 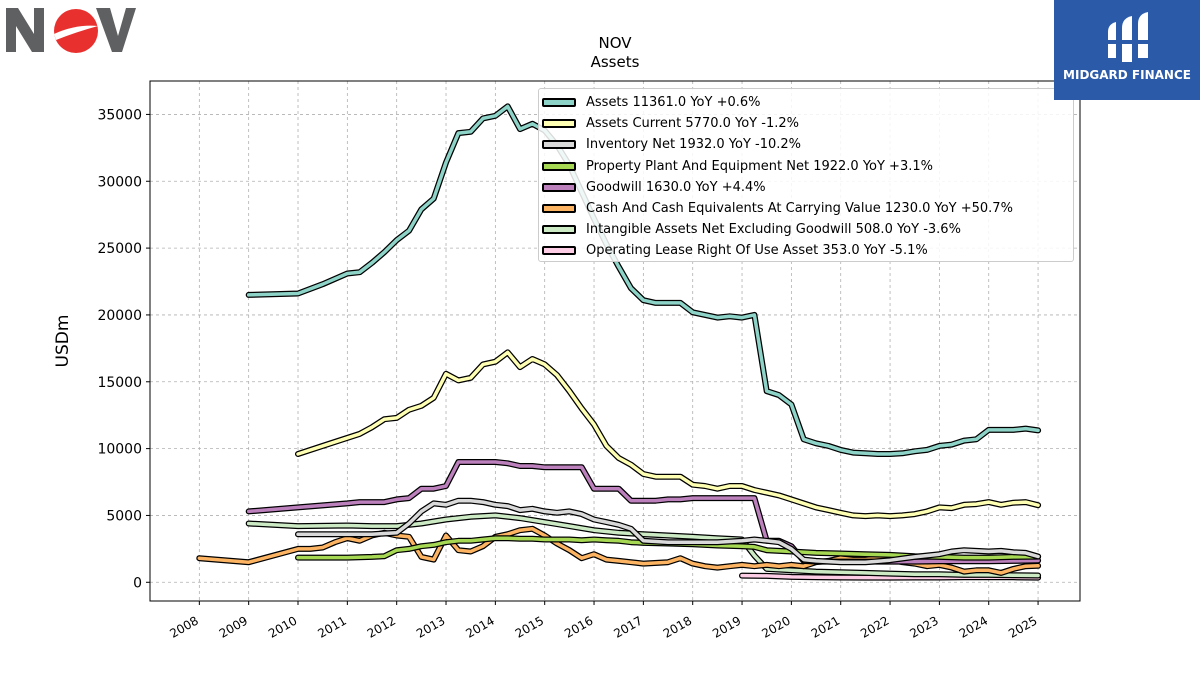 I want to click on legend-label: Inventory Net 1932.0 YoY -10.2%, so click(x=694, y=145).